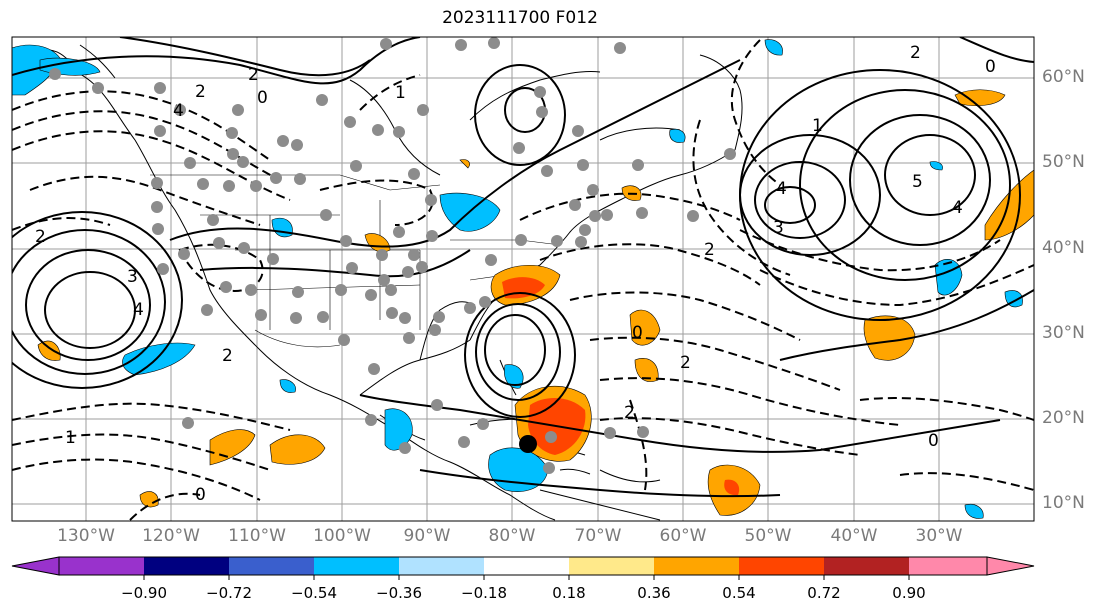 Image resolution: width=1102 pixels, height=613 pixels. Describe the element at coordinates (171, 536) in the screenshot. I see `lon-label-120w: 120°W` at that location.